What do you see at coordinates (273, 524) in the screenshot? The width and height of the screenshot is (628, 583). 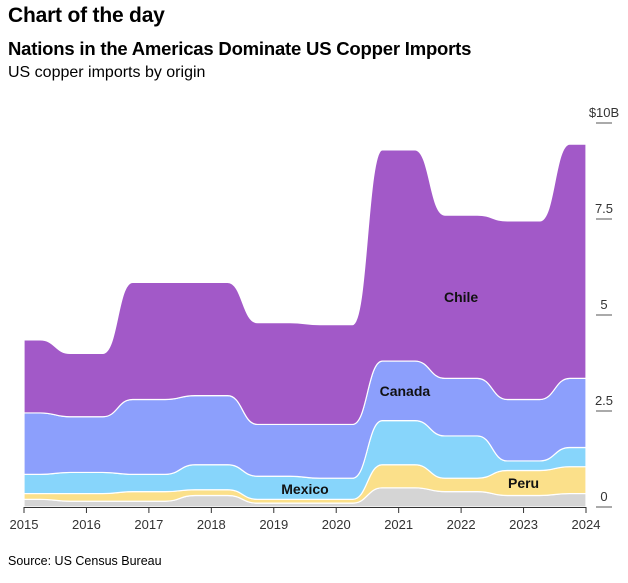 I see `x-tick-label: 2019` at bounding box center [273, 524].